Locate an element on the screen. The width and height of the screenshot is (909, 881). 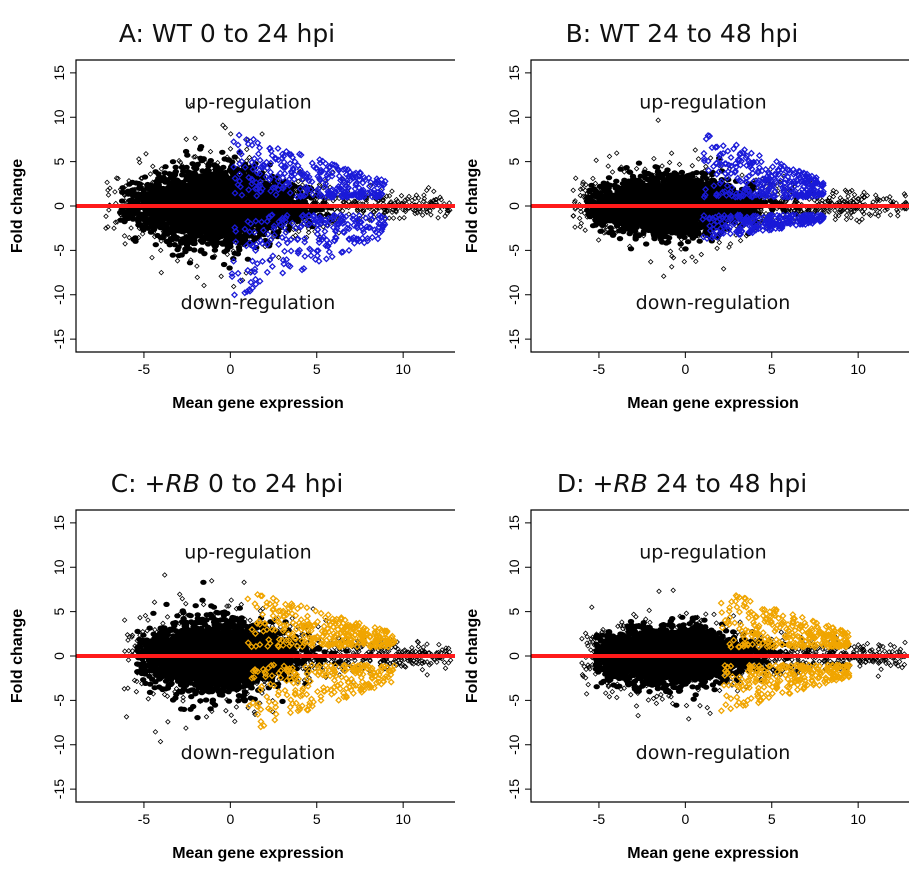
x-tick-label: -5 is located at coordinates (144, 369).